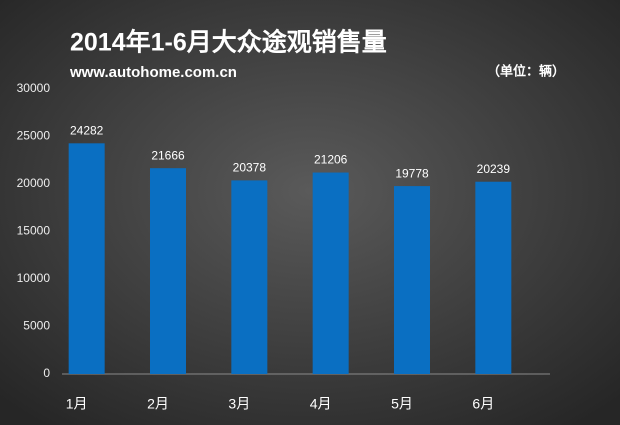 The image size is (620, 425). Describe the element at coordinates (153, 72) in the screenshot. I see `chart-subtitle: www.autohome.com.cn` at that location.